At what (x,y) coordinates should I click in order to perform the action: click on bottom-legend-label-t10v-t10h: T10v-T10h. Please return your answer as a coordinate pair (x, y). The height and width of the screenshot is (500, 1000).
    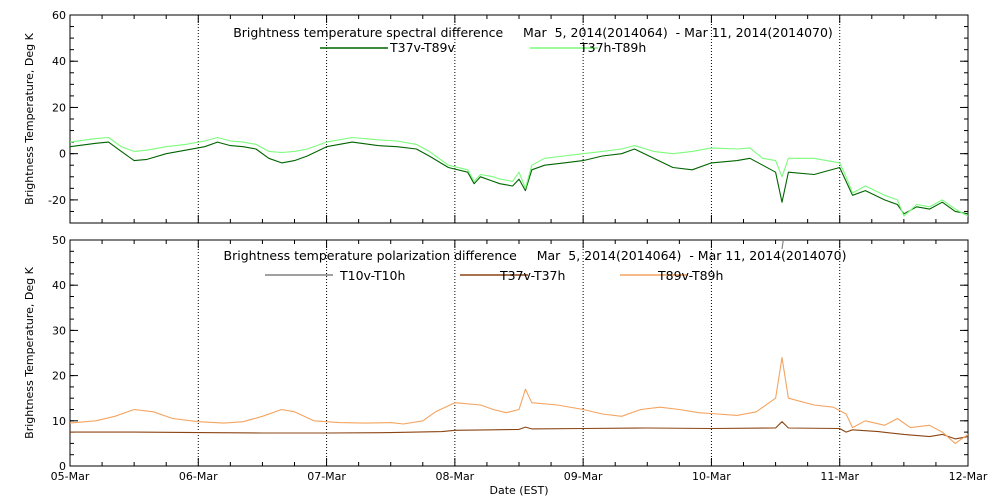
    Looking at the image, I should click on (372, 275).